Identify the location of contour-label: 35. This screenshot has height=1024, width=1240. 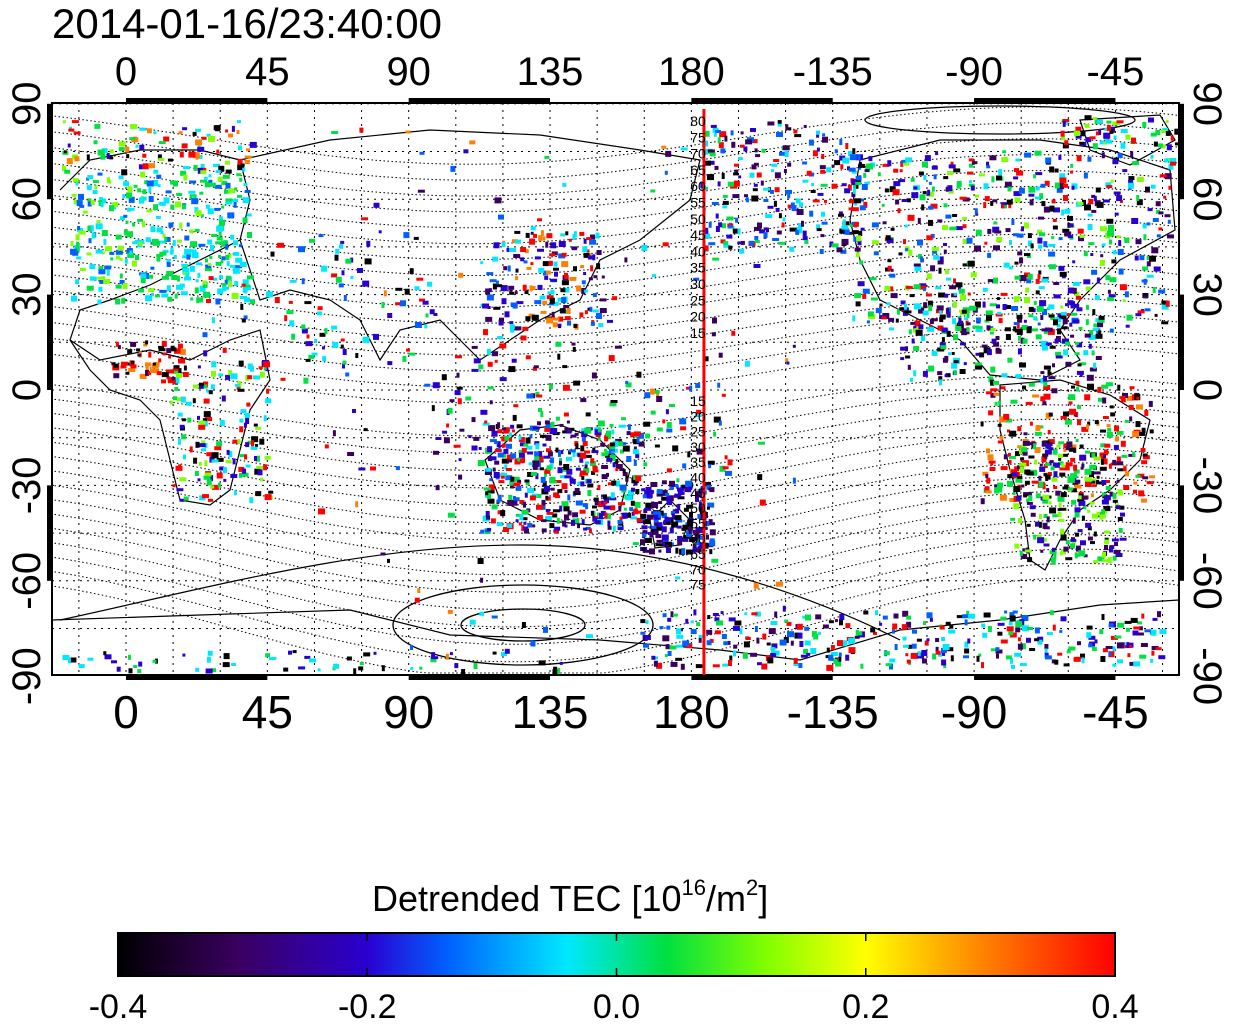
(698, 268).